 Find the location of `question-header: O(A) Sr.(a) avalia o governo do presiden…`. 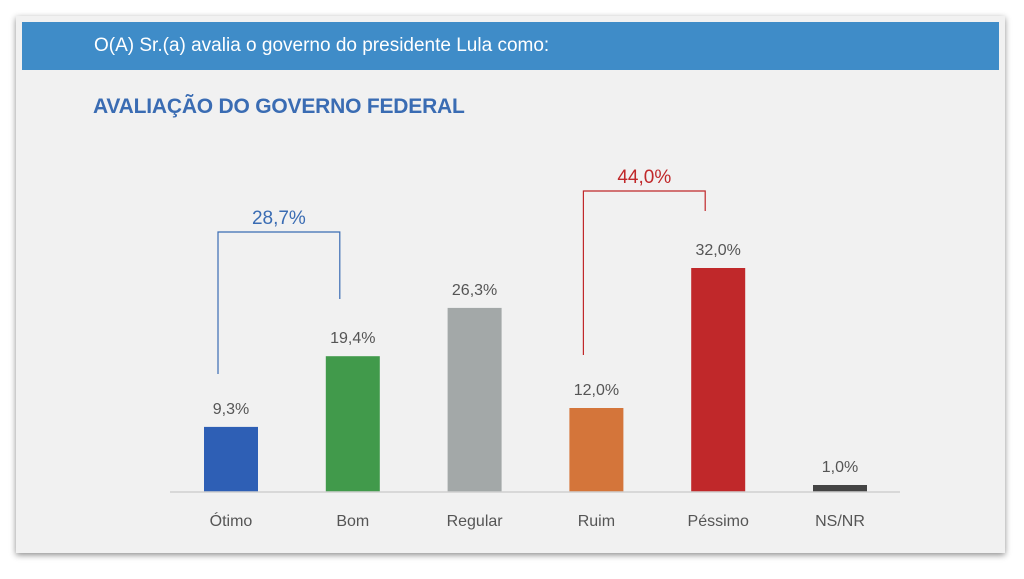

question-header: O(A) Sr.(a) avalia o governo do presiden… is located at coordinates (510, 46).